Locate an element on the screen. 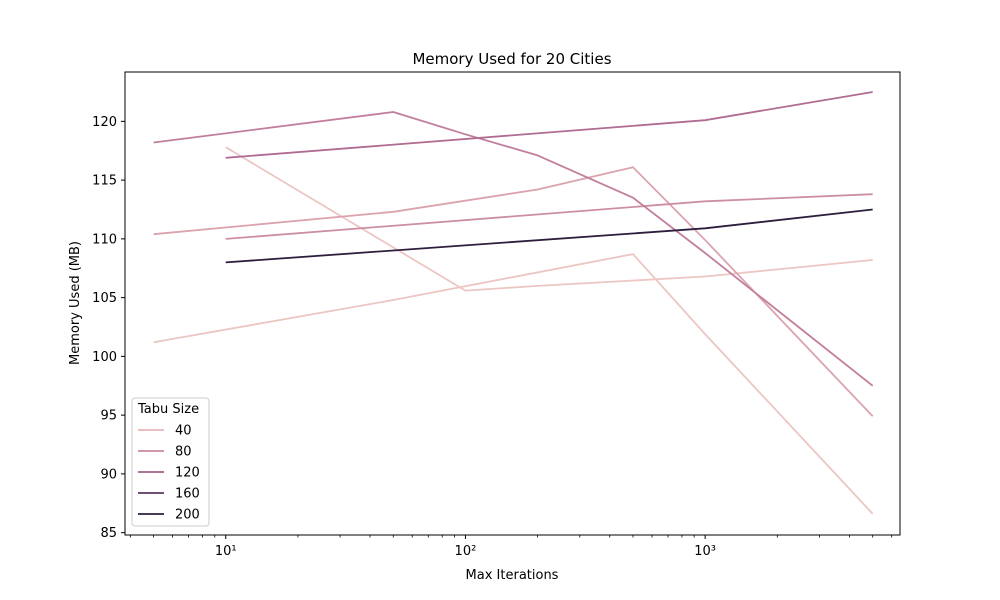 The height and width of the screenshot is (600, 1000). legend: Tabu Size 40 80 120 160 200 is located at coordinates (170, 462).